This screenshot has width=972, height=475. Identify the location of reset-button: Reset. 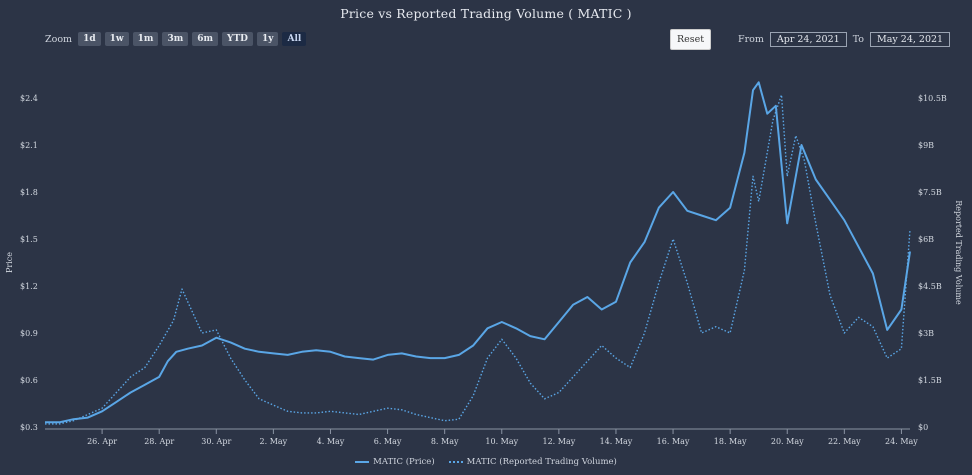
(691, 39).